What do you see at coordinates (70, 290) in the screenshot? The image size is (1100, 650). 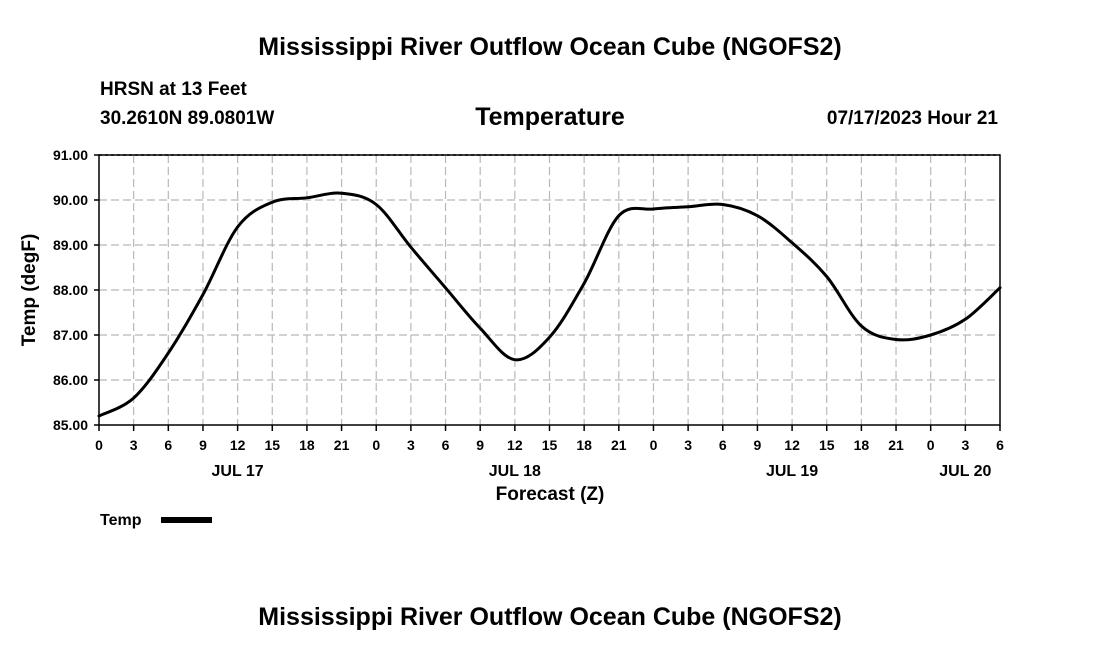 I see `y-tick-label: 88.00` at bounding box center [70, 290].